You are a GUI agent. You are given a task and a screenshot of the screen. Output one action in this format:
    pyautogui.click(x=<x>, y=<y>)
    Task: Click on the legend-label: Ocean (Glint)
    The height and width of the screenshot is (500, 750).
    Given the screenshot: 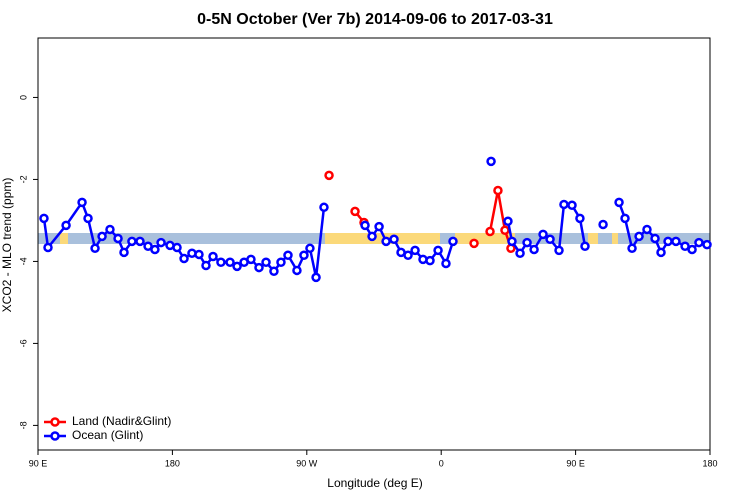 What is the action you would take?
    pyautogui.click(x=107, y=435)
    